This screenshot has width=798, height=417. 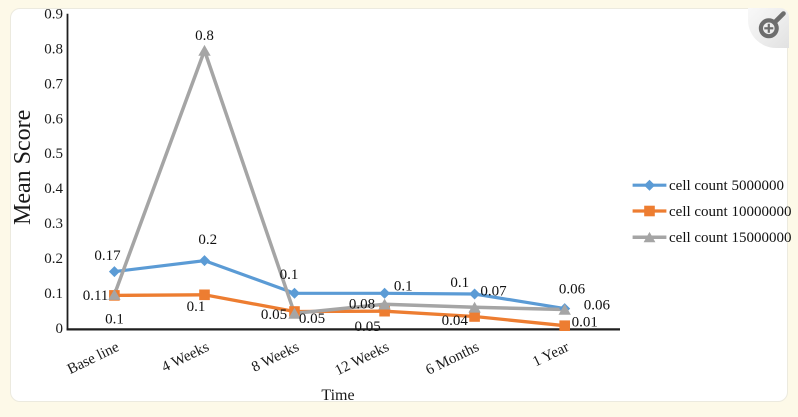 I want to click on svg-text: cell count 15000000, so click(x=730, y=238).